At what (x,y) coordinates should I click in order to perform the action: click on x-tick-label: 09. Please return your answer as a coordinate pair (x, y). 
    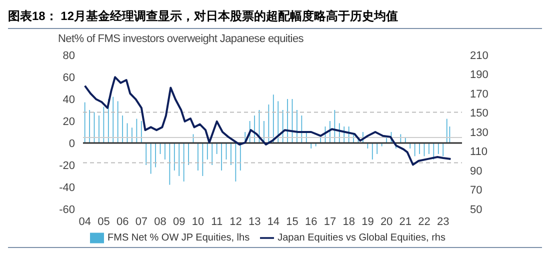
    Looking at the image, I should click on (179, 222).